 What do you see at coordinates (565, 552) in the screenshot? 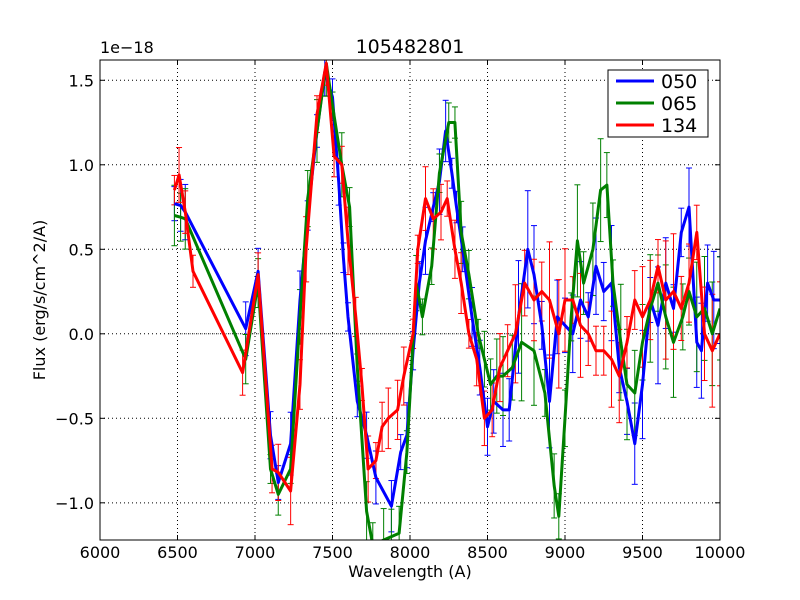
I see `x-tick-label: 9000` at bounding box center [565, 552].